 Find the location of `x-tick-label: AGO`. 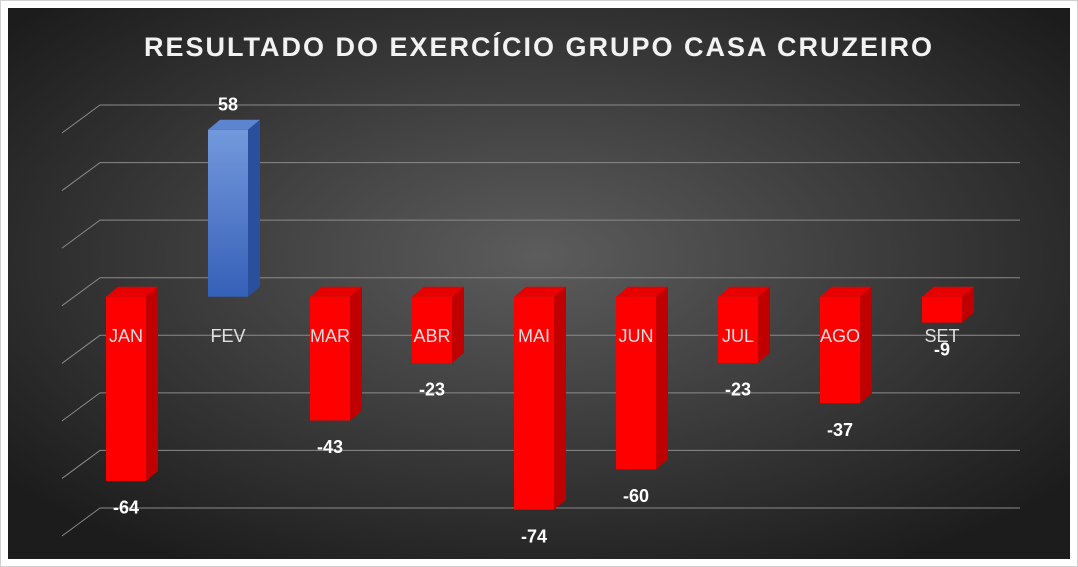

x-tick-label: AGO is located at coordinates (840, 336).